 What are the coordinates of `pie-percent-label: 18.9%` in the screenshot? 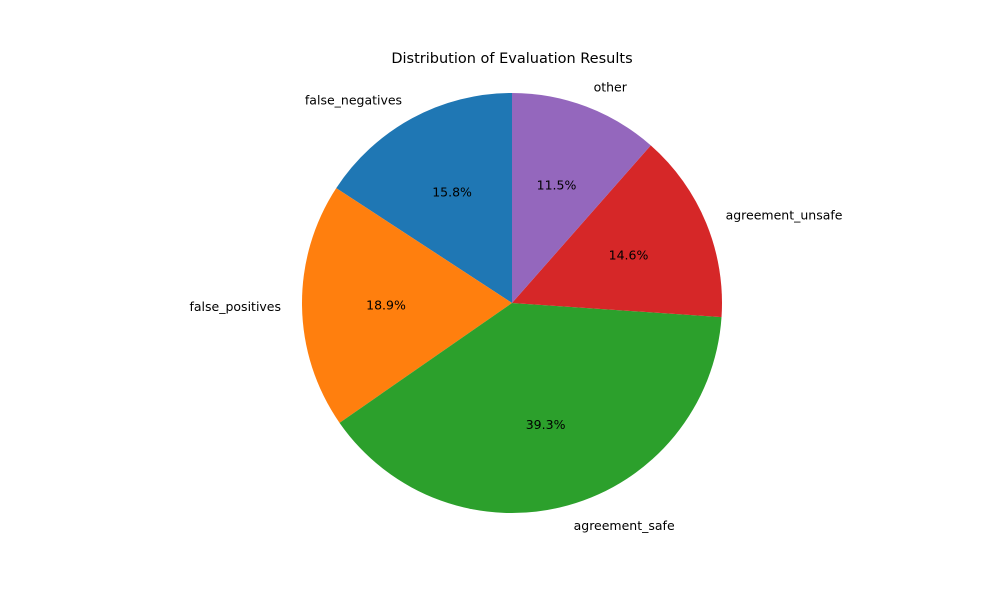 It's located at (386, 304).